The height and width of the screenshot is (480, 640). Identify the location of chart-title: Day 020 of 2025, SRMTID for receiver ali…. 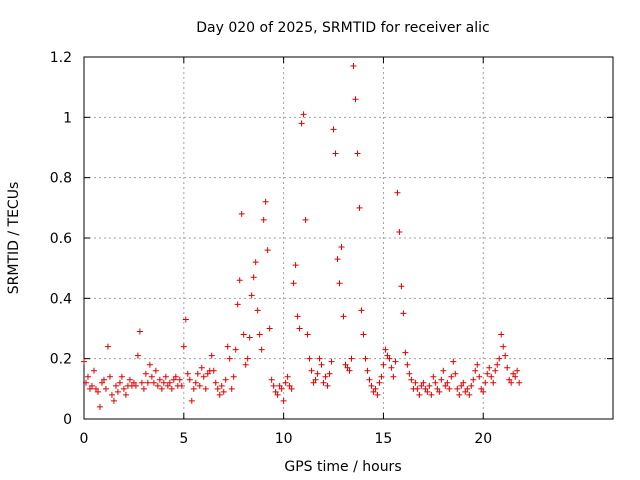
(342, 28).